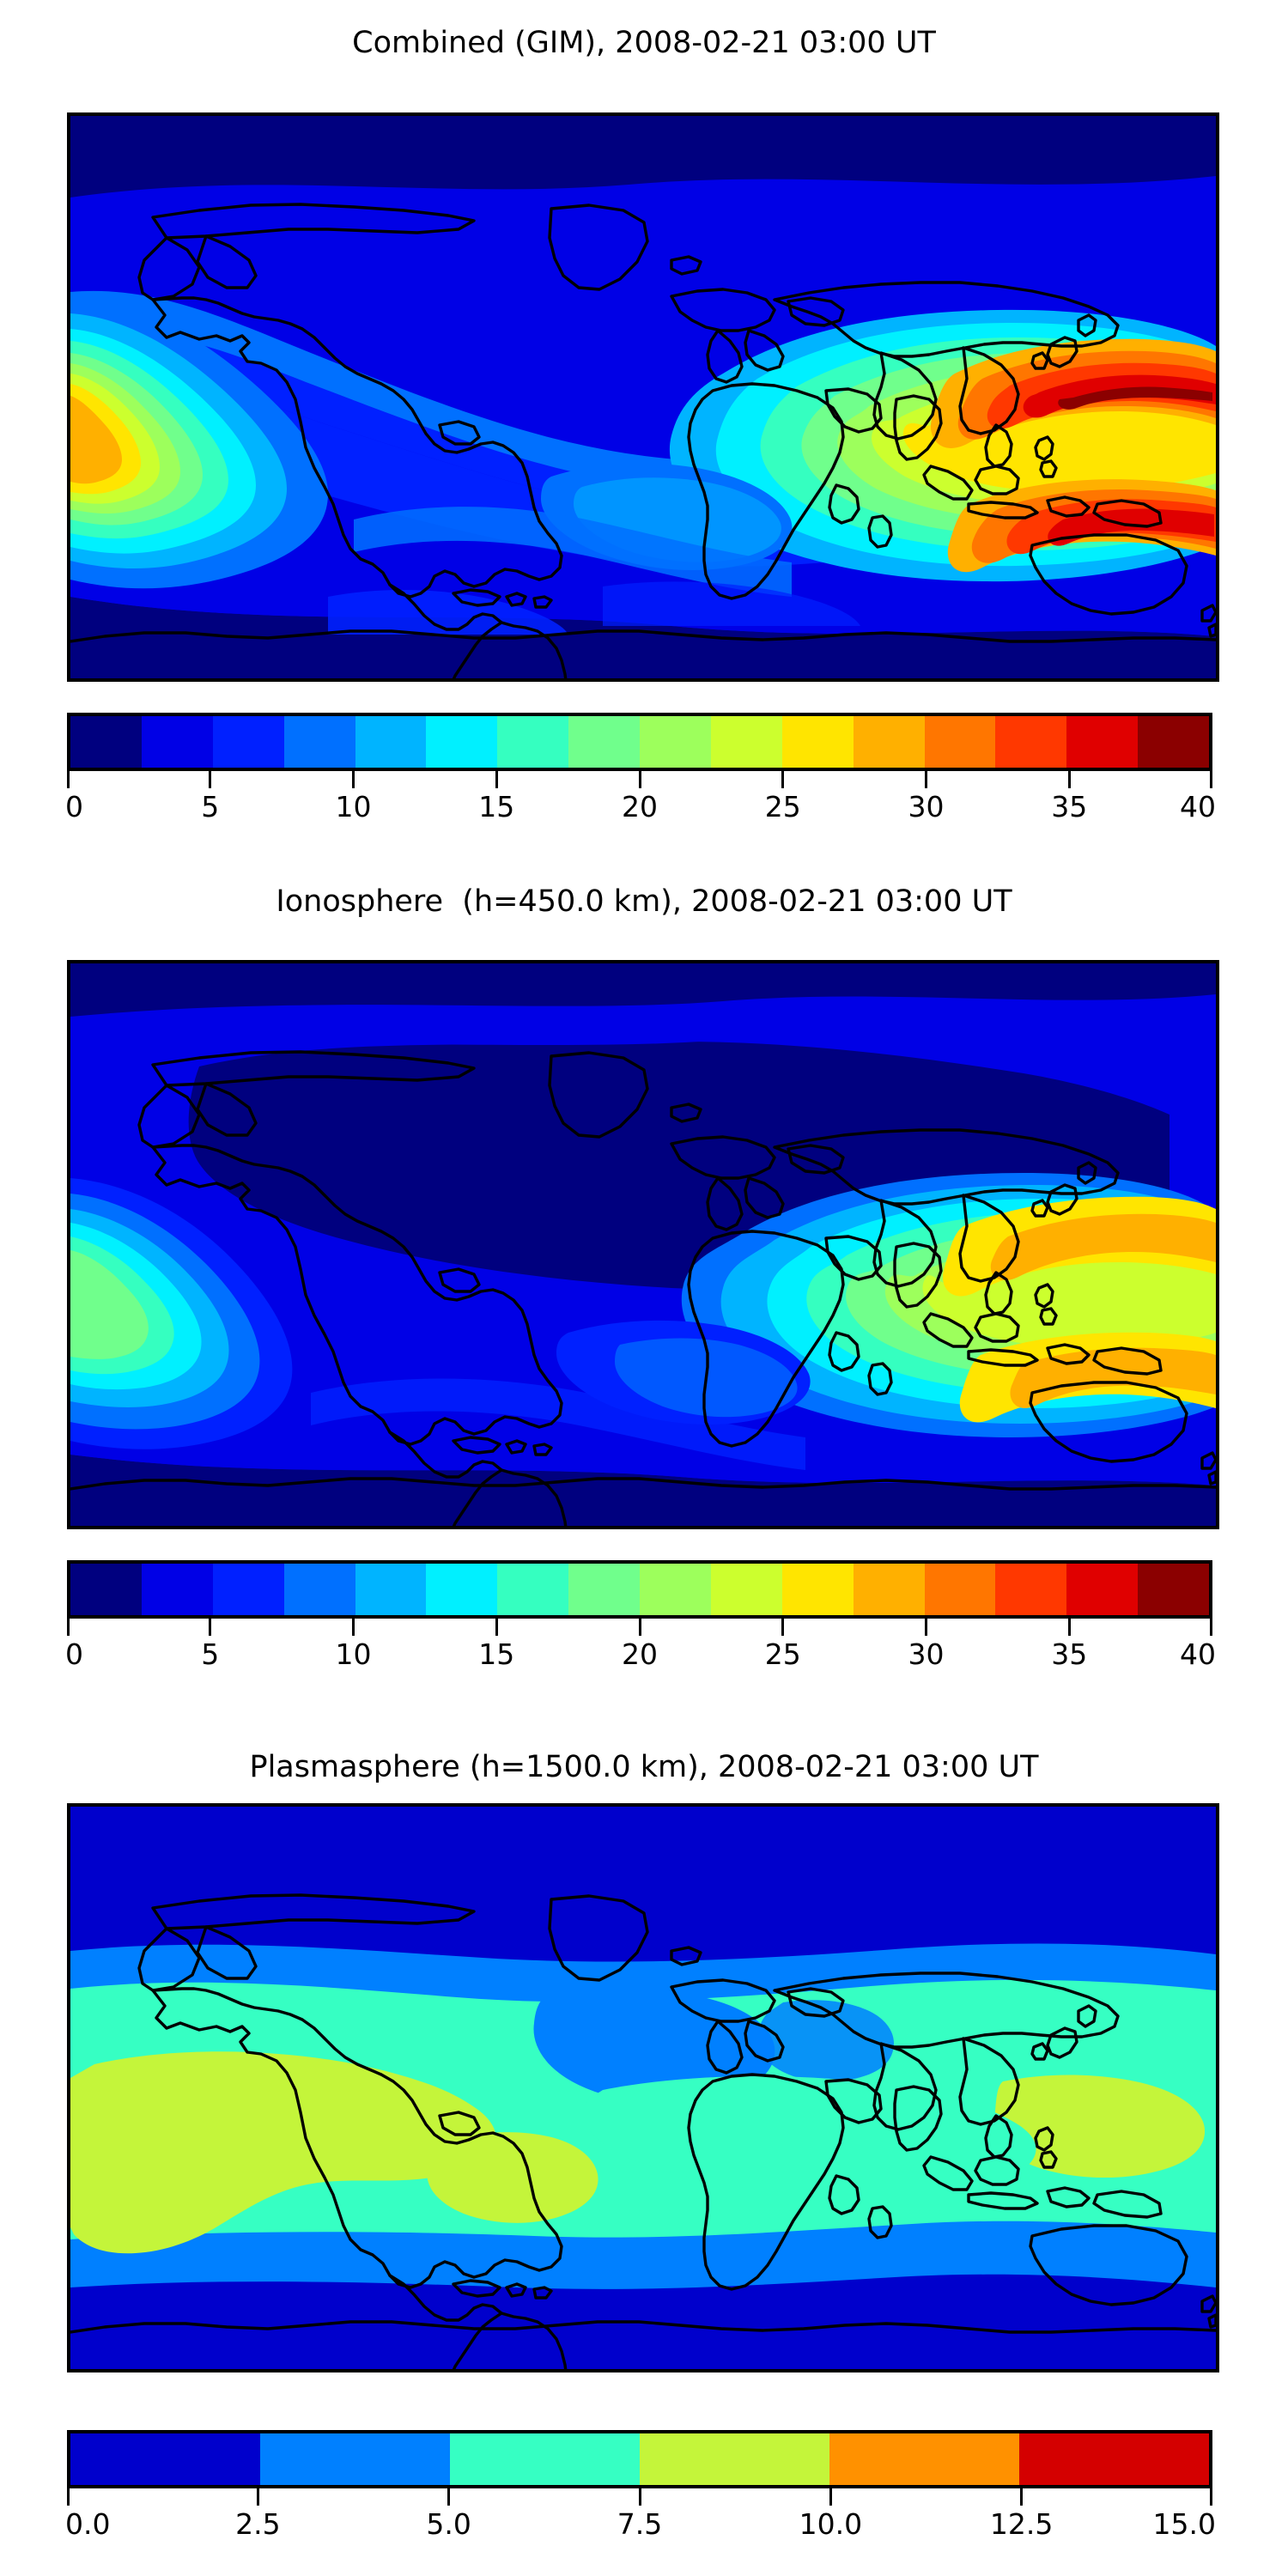  I want to click on panel-title-combined: Combined (GIM), 2008-02-21 03:00 UT, so click(644, 43).